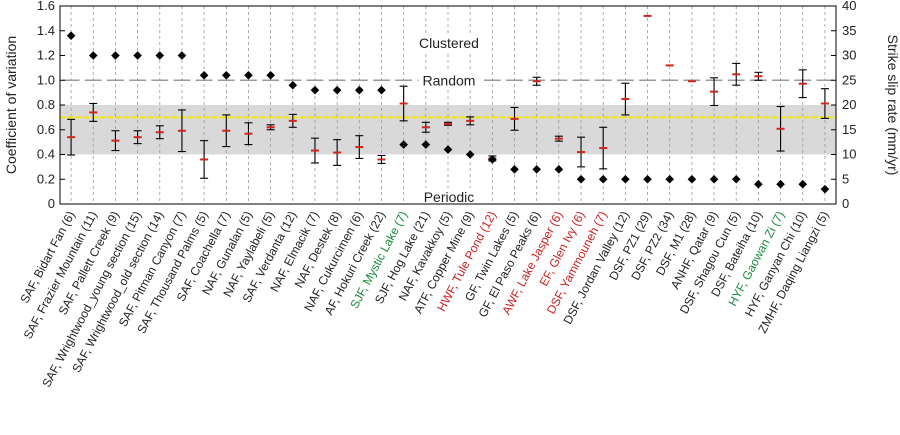  I want to click on right-tick-label: 5, so click(845, 178).